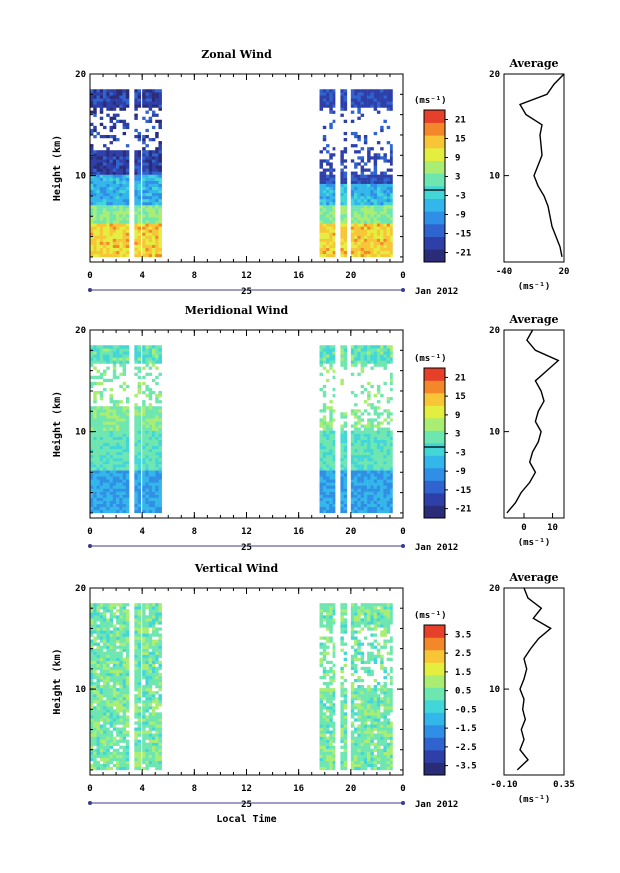  What do you see at coordinates (523, 528) in the screenshot?
I see `average-xtick-label: 0` at bounding box center [523, 528].